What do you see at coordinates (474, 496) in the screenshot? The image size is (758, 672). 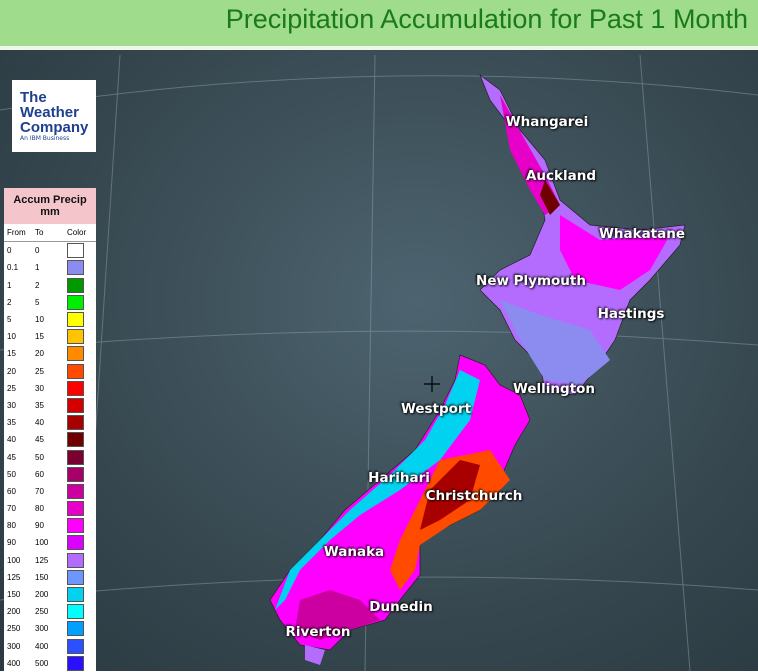 I see `city-label: Christchurch` at bounding box center [474, 496].